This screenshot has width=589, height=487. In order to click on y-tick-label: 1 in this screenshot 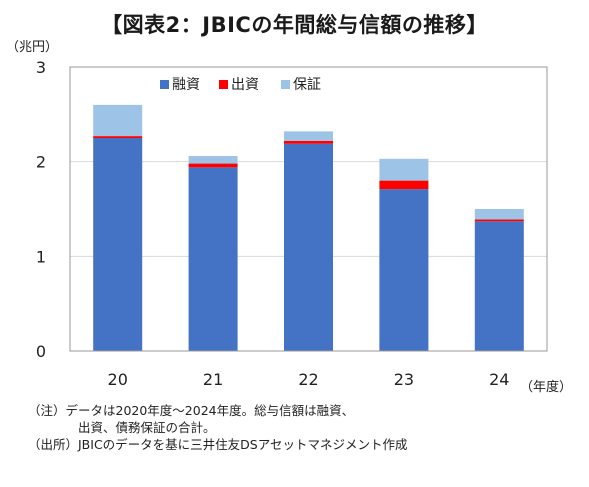, I will do `click(41, 256)`.